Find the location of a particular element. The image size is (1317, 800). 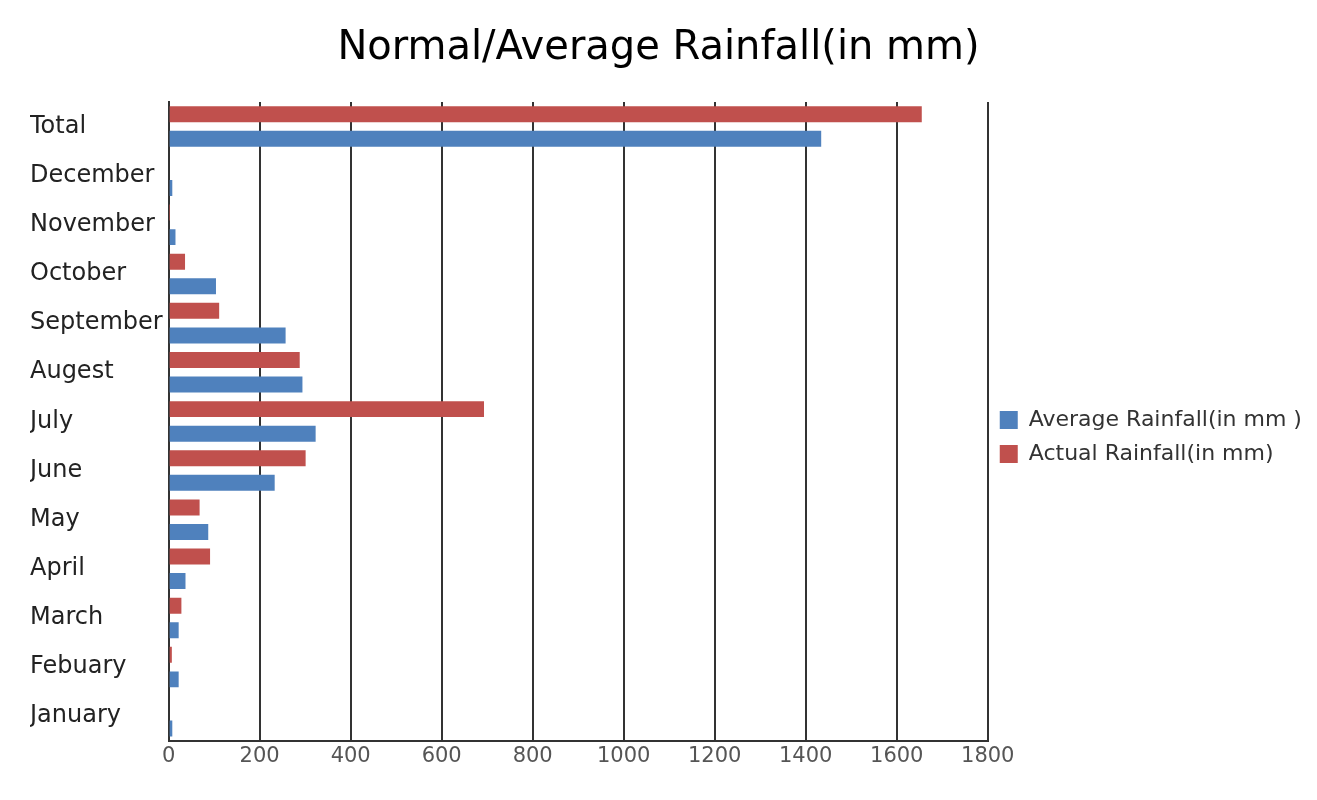

x-tick-label: 1400 is located at coordinates (806, 754).